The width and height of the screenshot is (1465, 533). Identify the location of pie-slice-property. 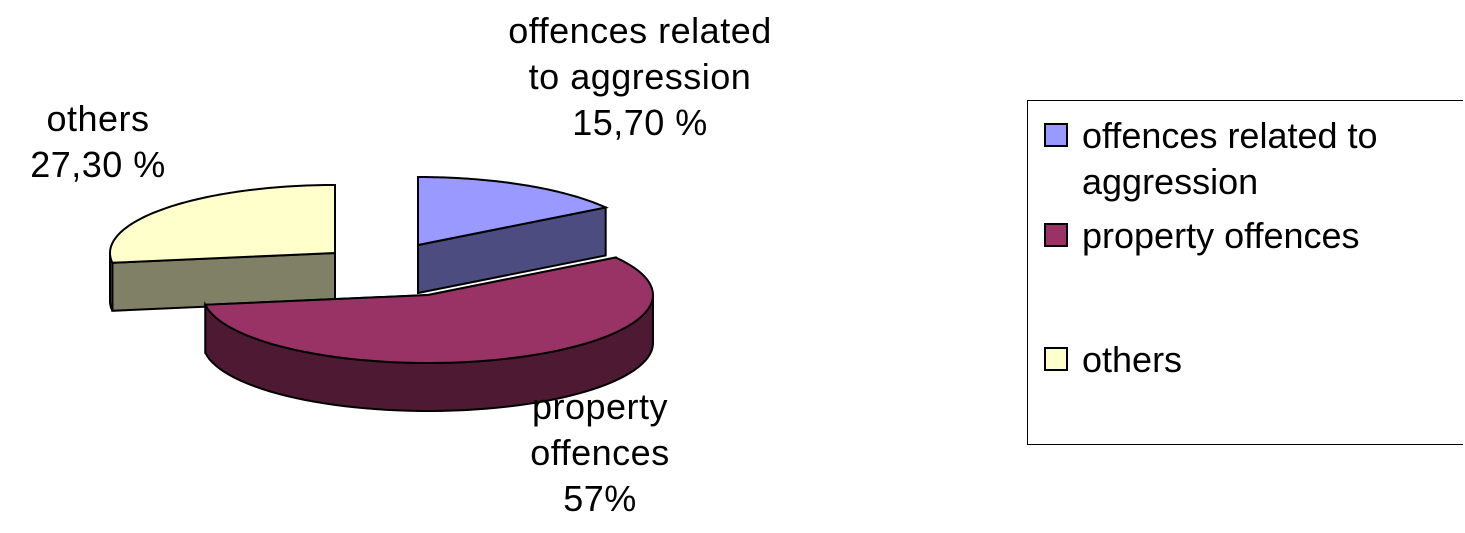
(429, 334).